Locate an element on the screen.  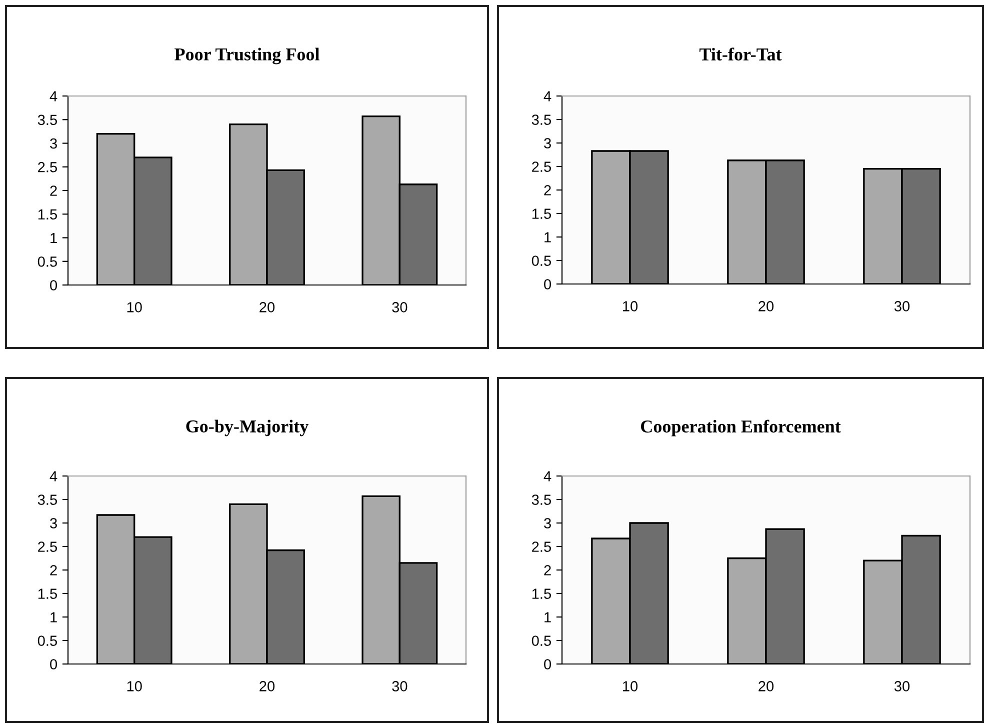
chart-title: Poor Trusting Fool is located at coordinates (247, 56).